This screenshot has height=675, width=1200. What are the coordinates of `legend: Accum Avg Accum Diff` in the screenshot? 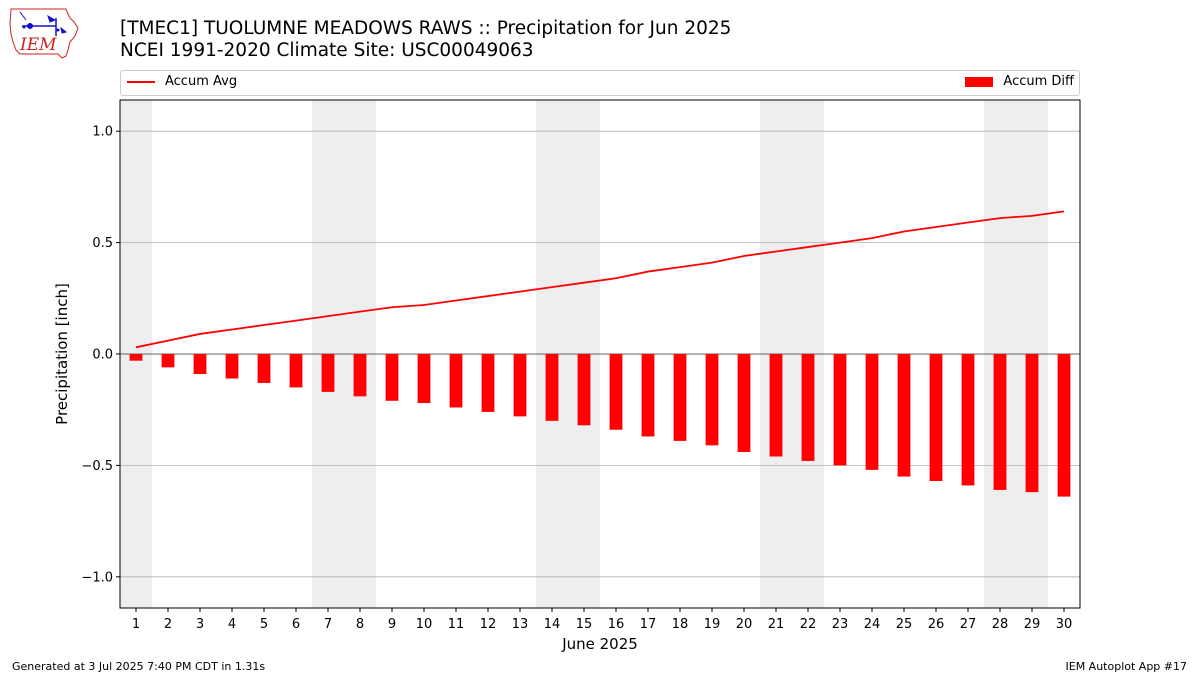 It's located at (600, 83).